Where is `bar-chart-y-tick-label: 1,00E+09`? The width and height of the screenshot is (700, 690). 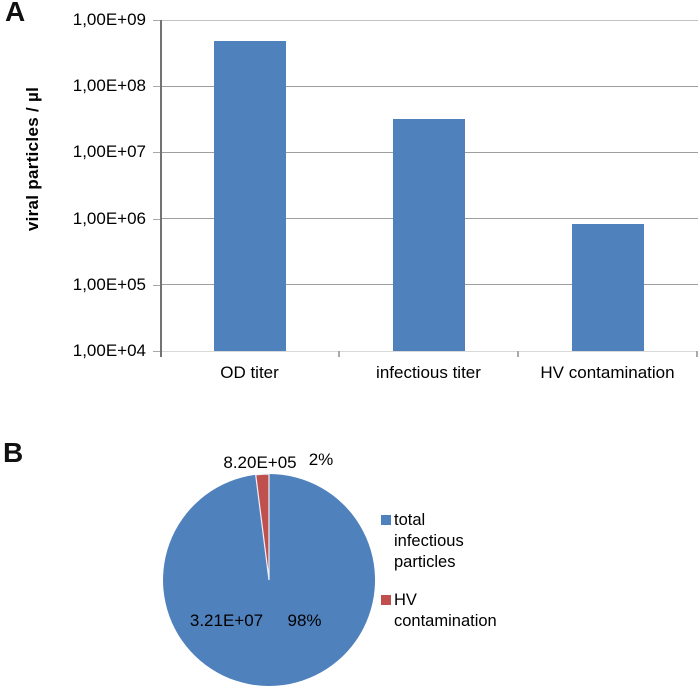 bar-chart-y-tick-label: 1,00E+09 is located at coordinates (109, 19).